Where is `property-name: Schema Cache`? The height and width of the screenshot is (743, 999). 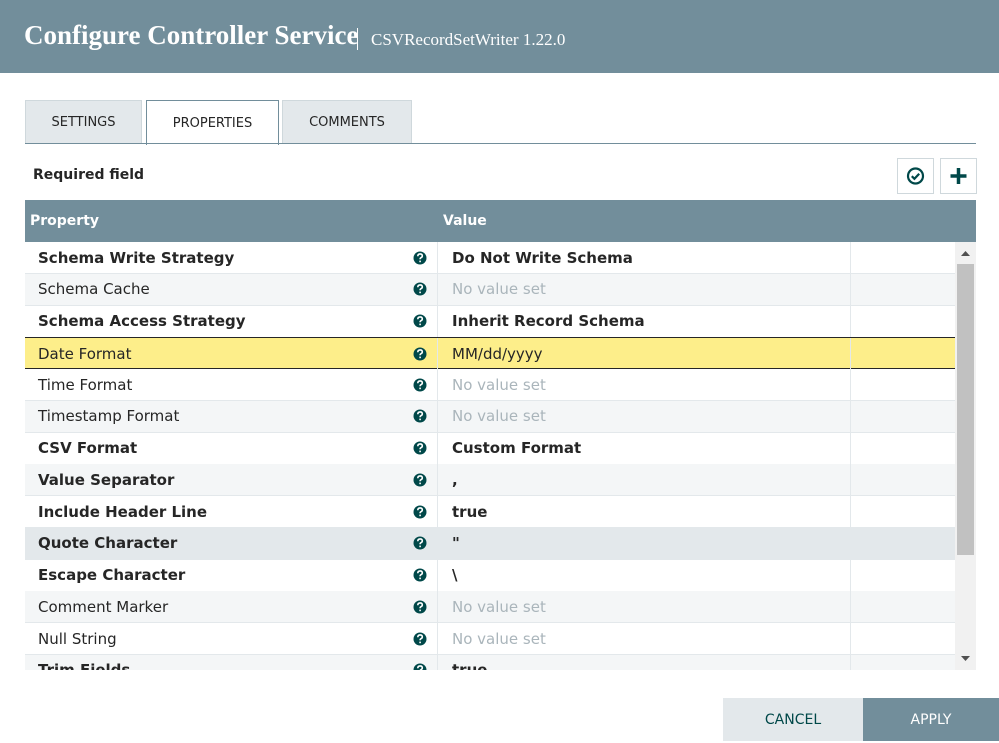
property-name: Schema Cache is located at coordinates (94, 289).